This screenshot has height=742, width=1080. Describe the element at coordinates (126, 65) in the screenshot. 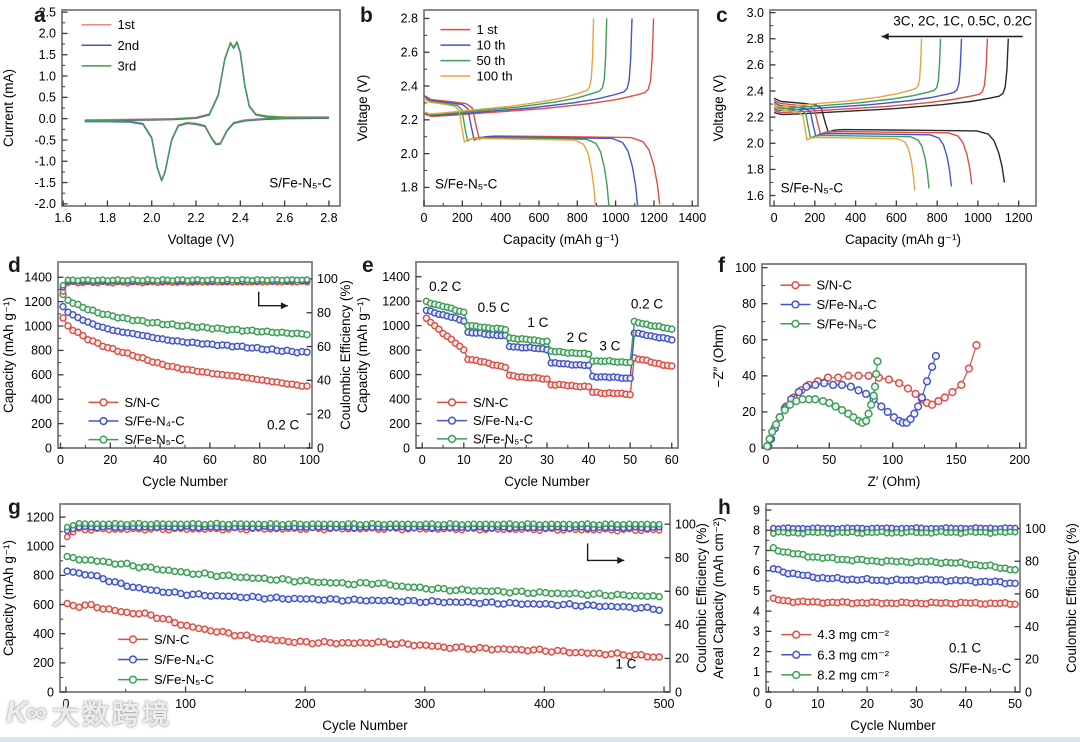

I see `svg-text: 3rd` at that location.